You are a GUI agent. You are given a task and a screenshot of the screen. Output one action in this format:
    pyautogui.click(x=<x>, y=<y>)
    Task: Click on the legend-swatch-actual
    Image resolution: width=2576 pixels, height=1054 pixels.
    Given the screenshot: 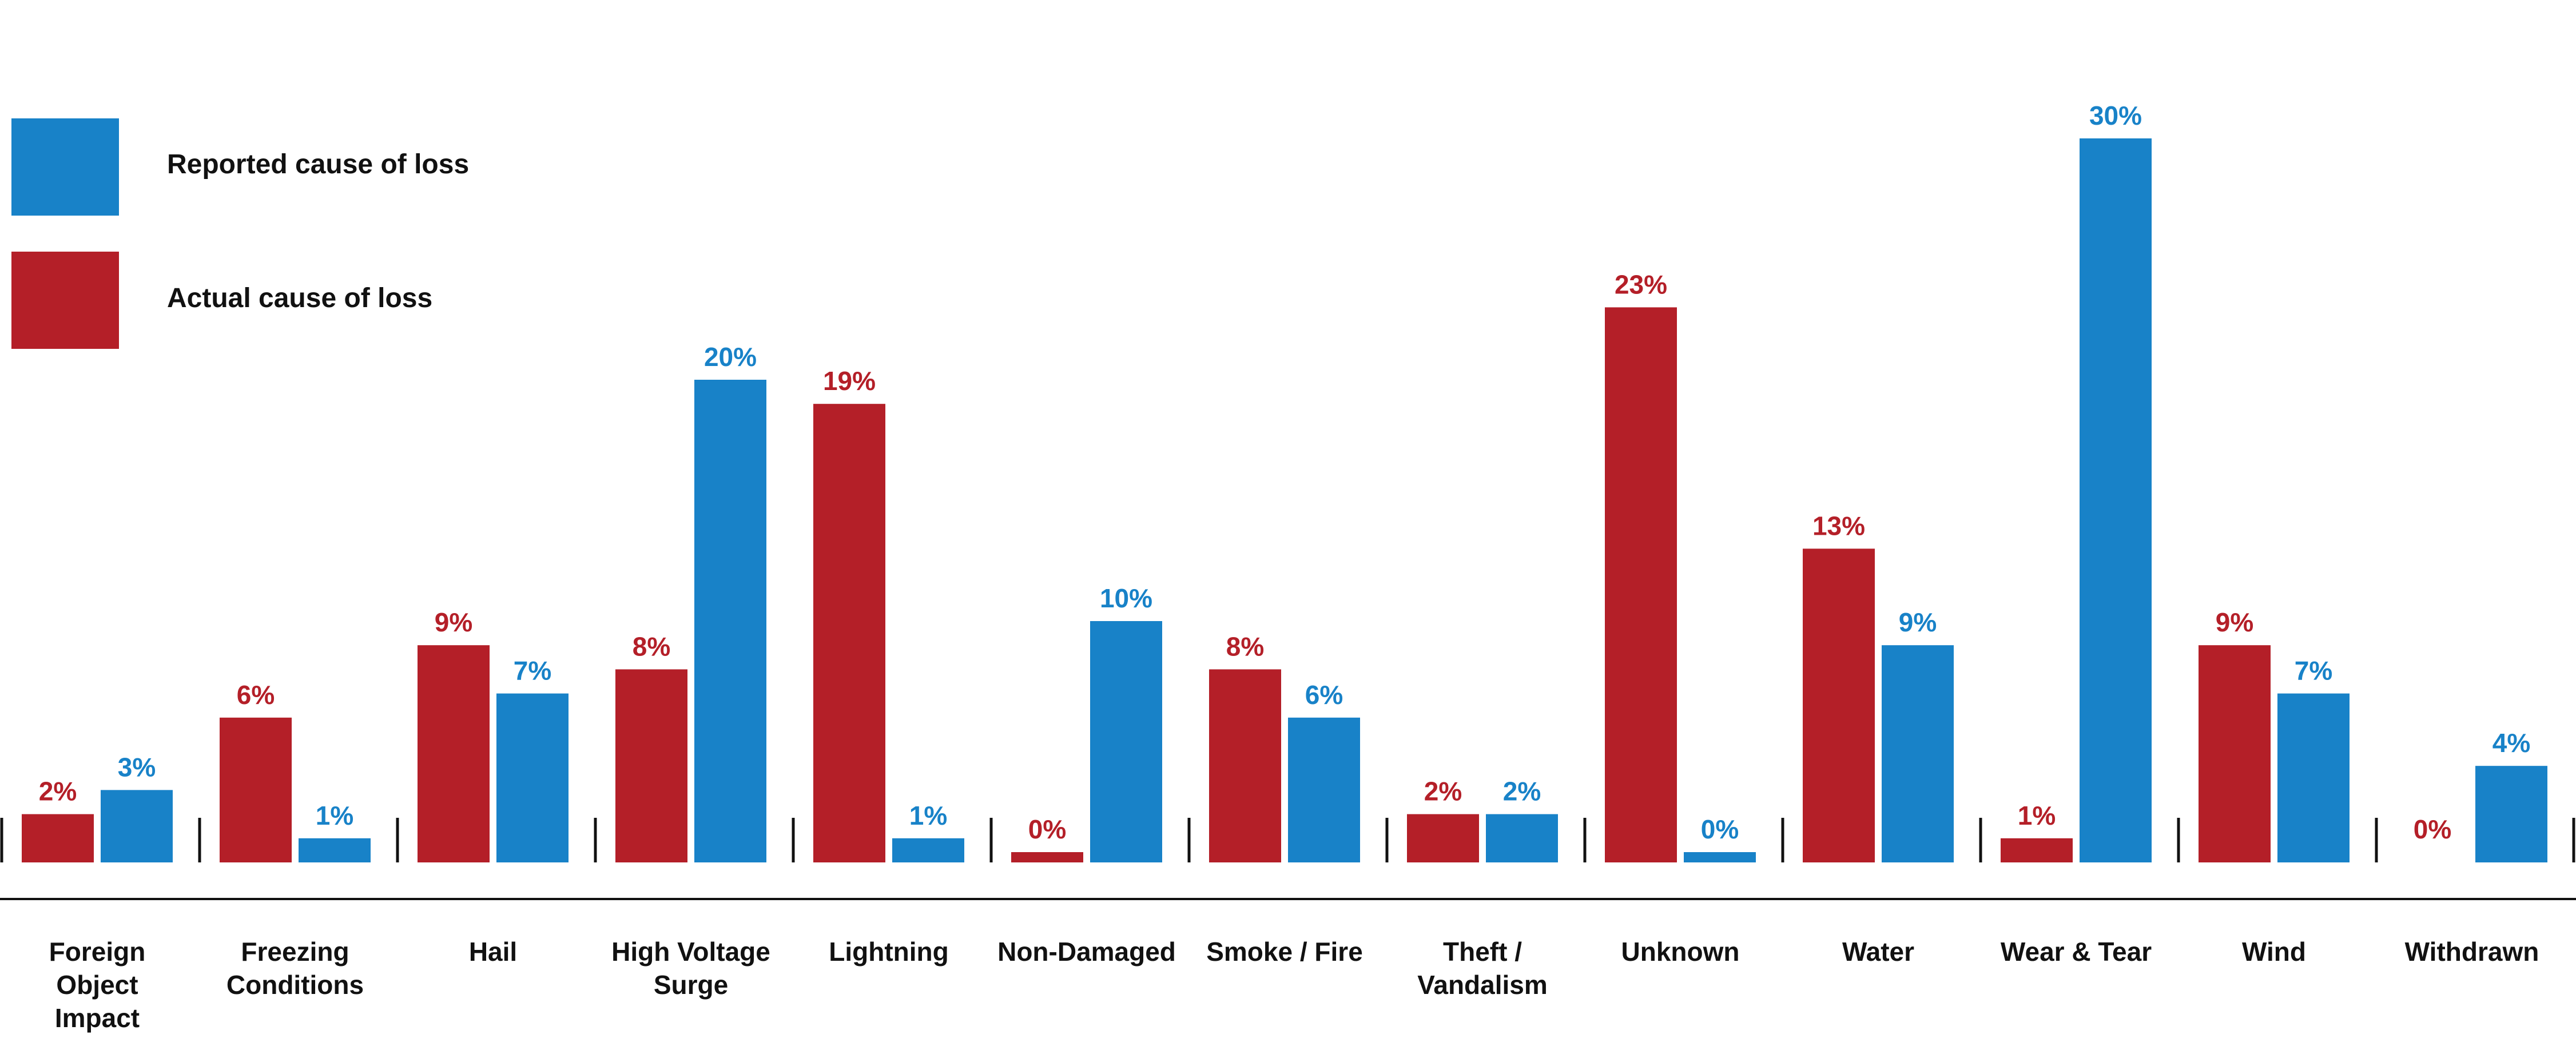 What is the action you would take?
    pyautogui.click(x=65, y=300)
    